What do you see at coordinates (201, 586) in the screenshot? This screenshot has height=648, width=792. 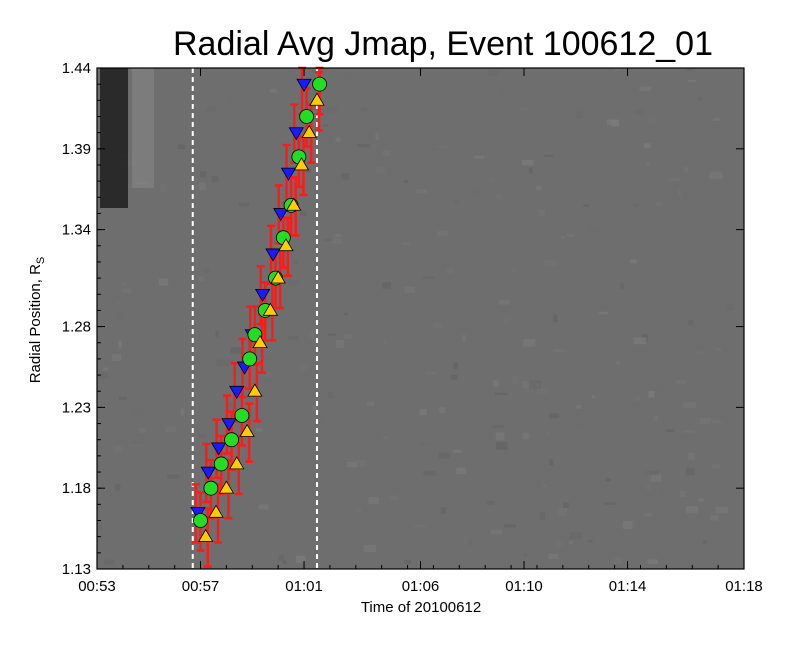 I see `x-tick-label: 00:57` at bounding box center [201, 586].